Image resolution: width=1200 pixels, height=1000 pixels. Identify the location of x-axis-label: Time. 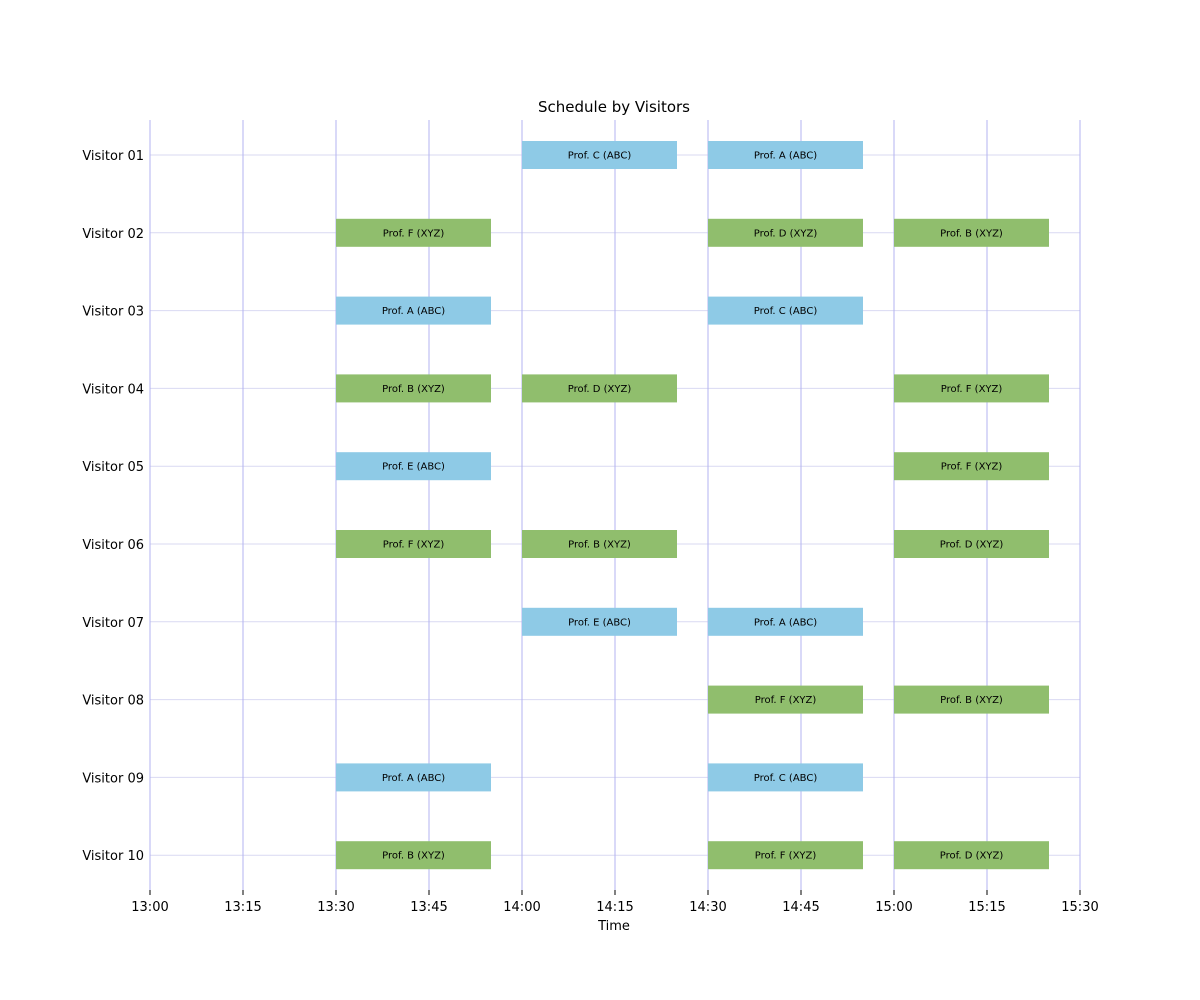
(613, 926).